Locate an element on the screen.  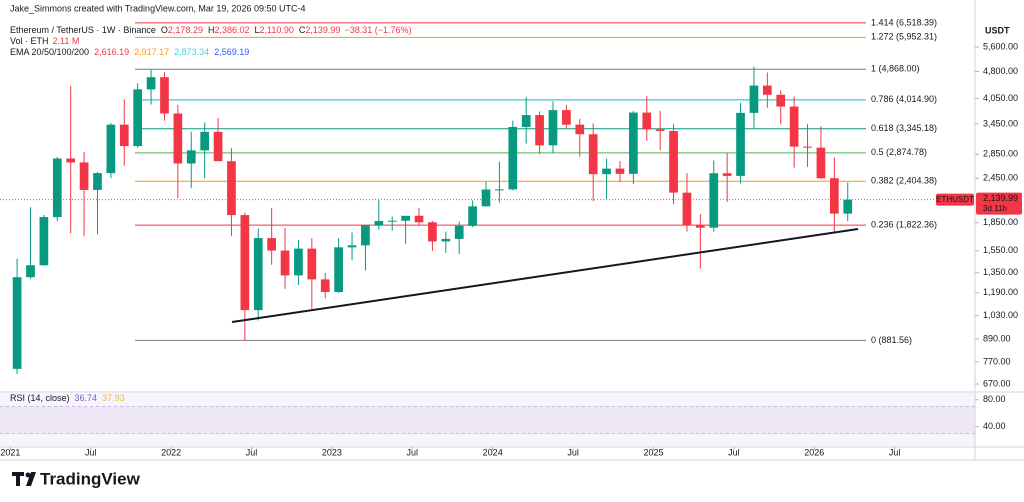
fib-label: 0 (881.56) is located at coordinates (891, 340).